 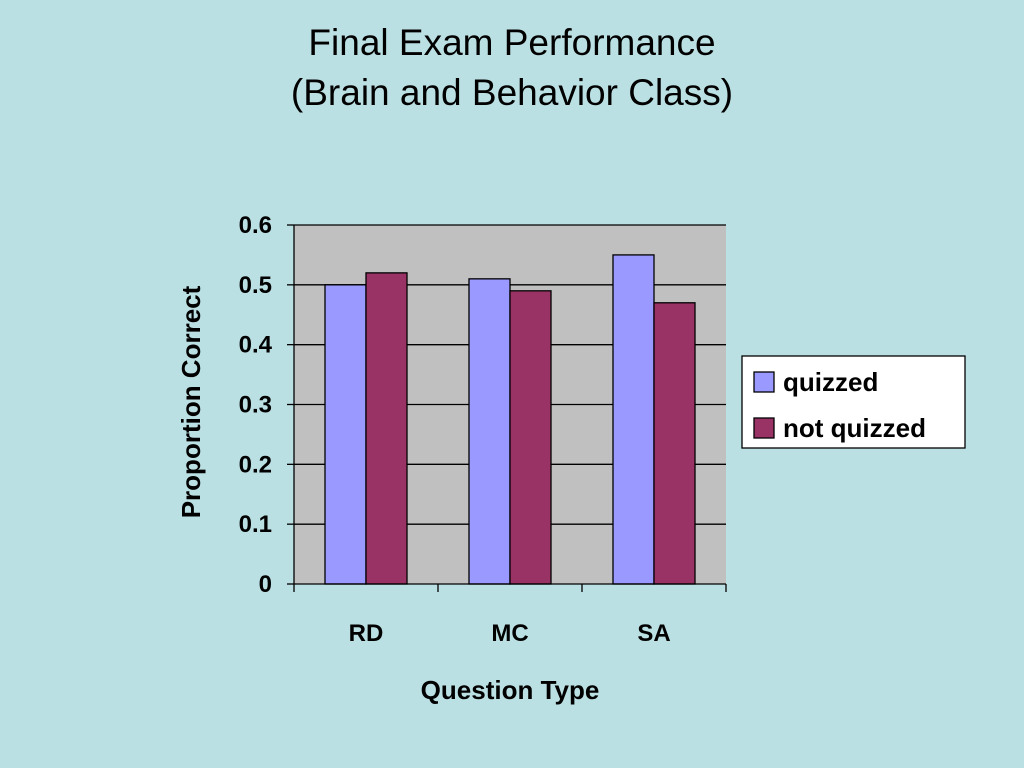 I want to click on legend-label: quizzed, so click(x=830, y=382).